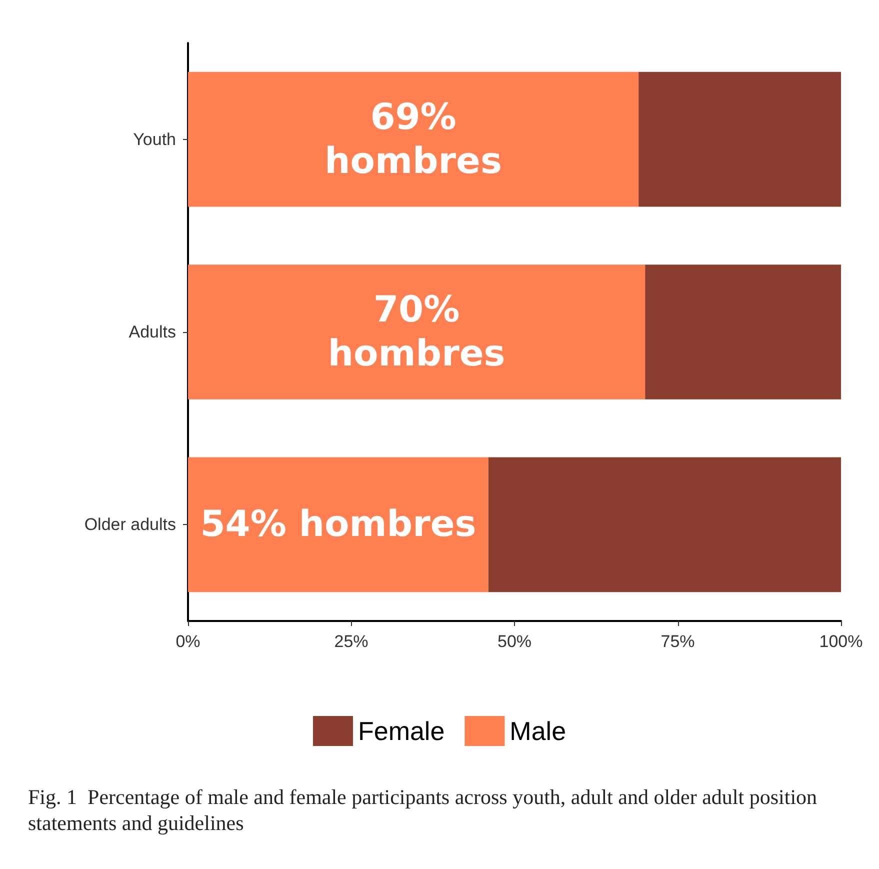 This screenshot has width=879, height=869. What do you see at coordinates (401, 731) in the screenshot?
I see `legend-label: Female` at bounding box center [401, 731].